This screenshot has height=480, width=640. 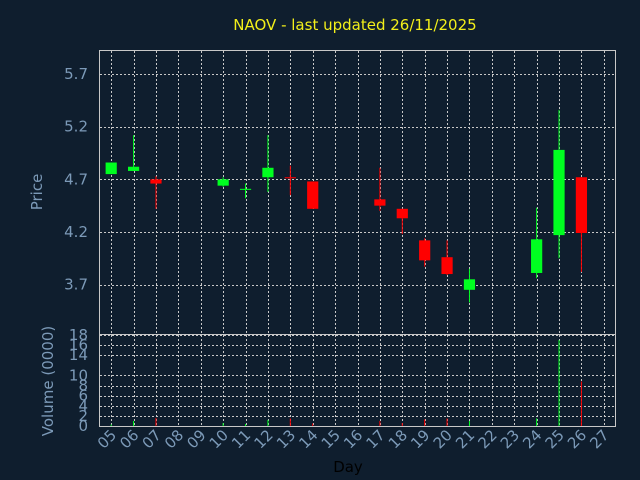 What do you see at coordinates (76, 74) in the screenshot?
I see `price-tick-label: 5.7` at bounding box center [76, 74].